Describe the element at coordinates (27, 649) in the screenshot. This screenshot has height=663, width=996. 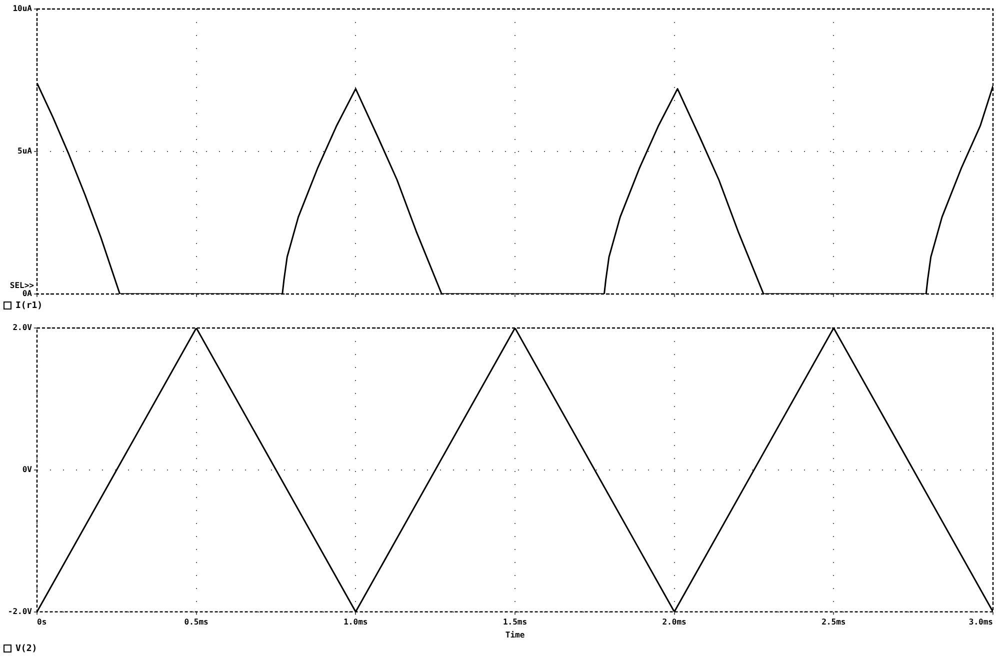
I see `legend-label: V(2)` at that location.